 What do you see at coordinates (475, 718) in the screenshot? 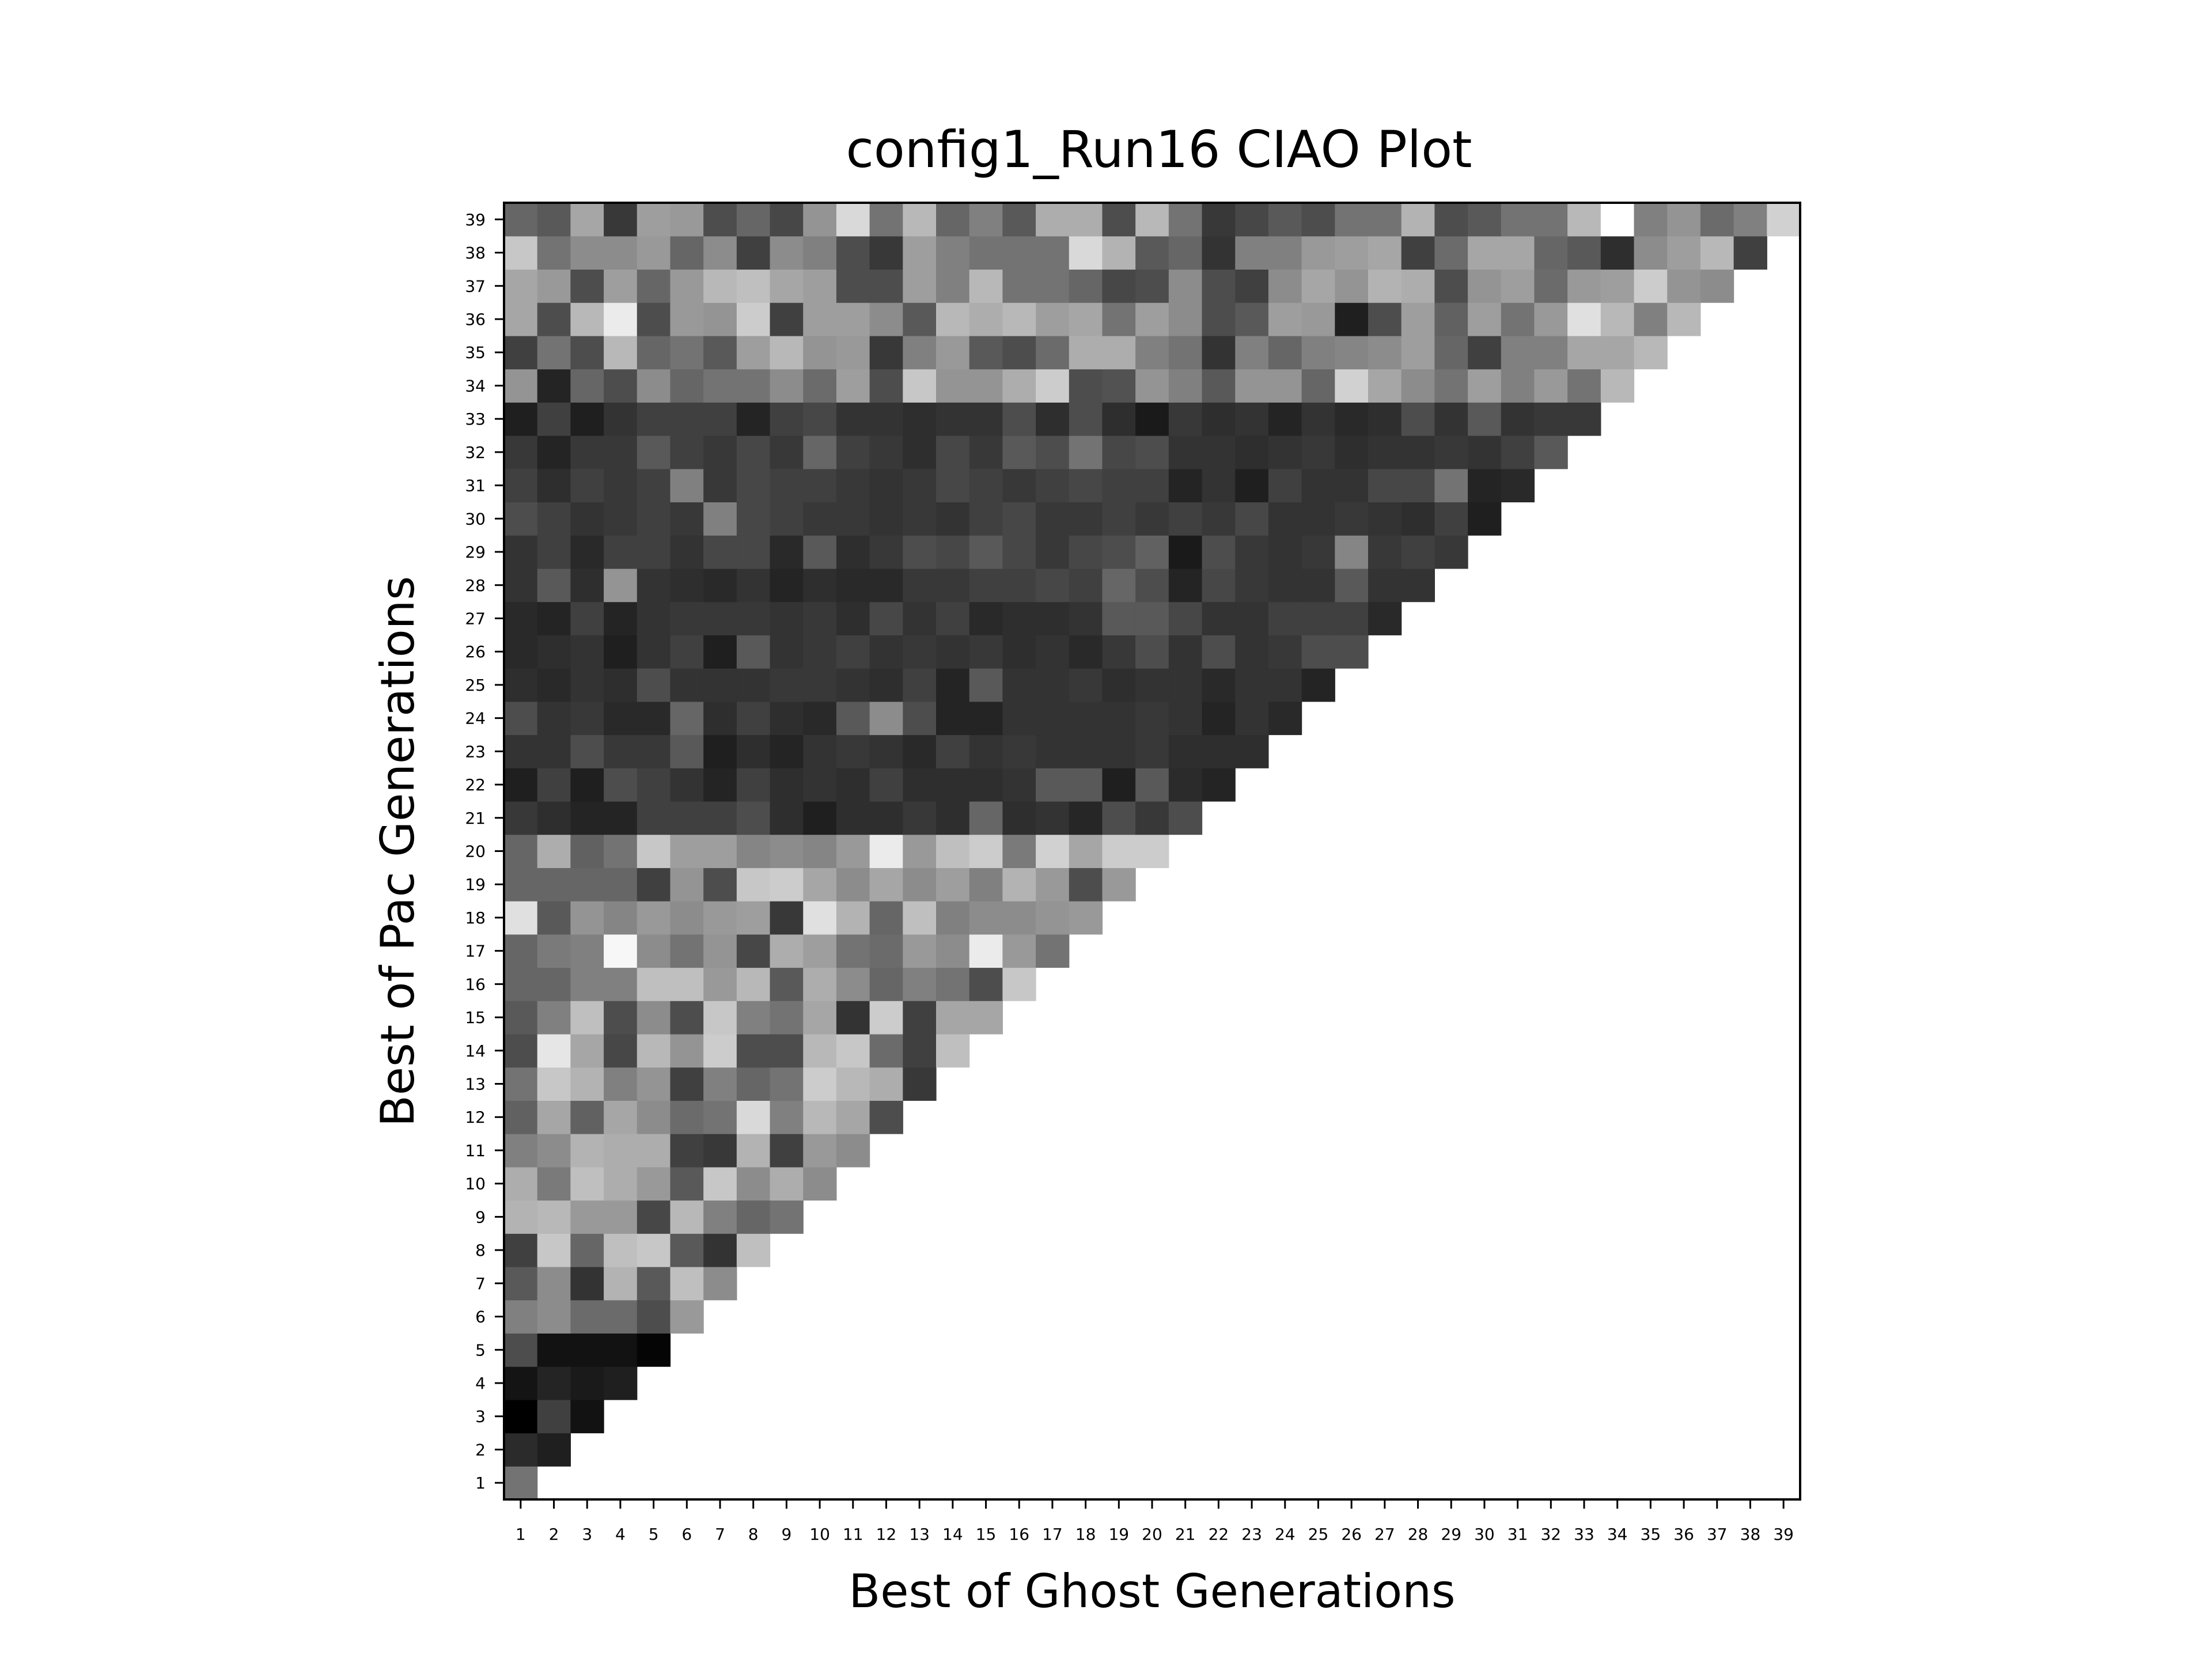
I see `y-tick-label: 24` at bounding box center [475, 718].